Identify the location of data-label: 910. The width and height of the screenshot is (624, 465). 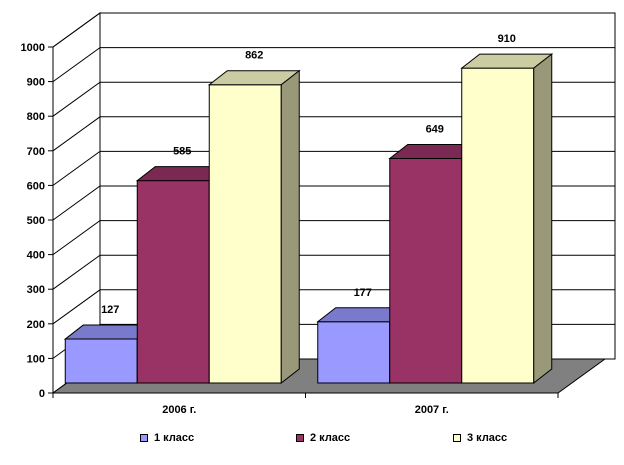
(507, 39).